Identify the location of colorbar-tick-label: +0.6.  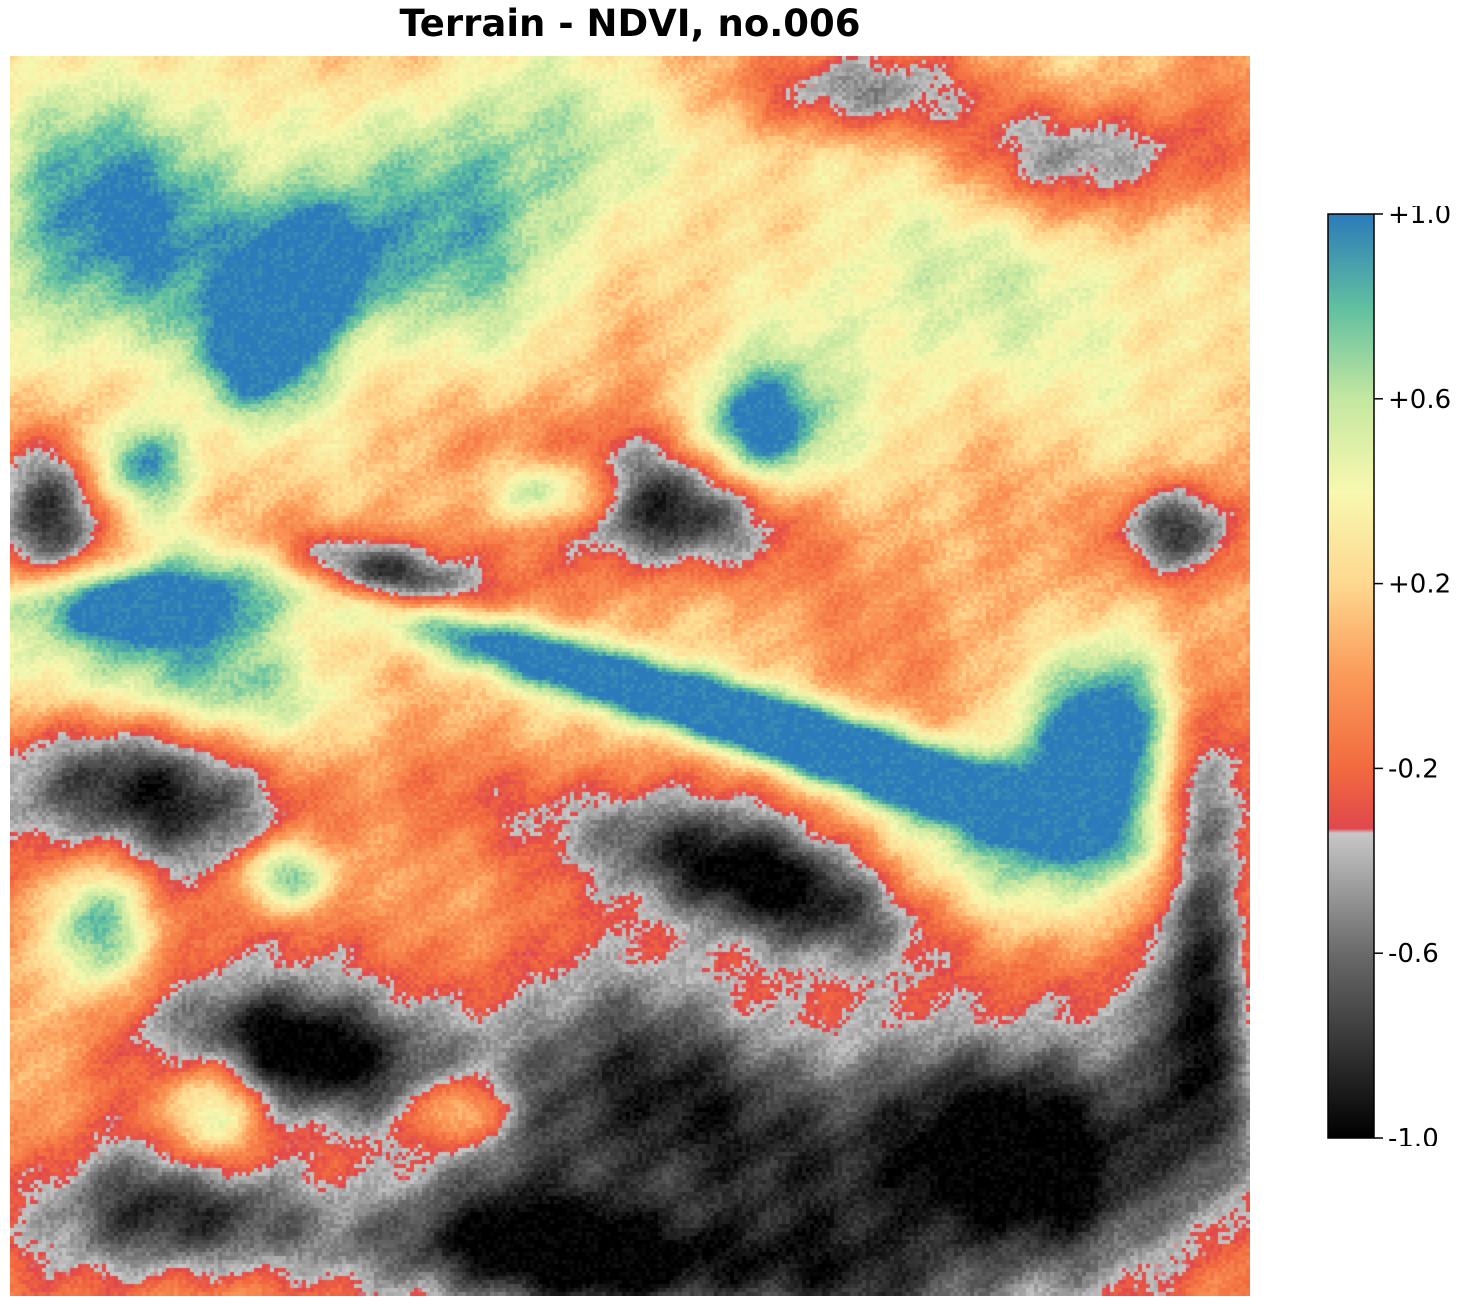
(1419, 400).